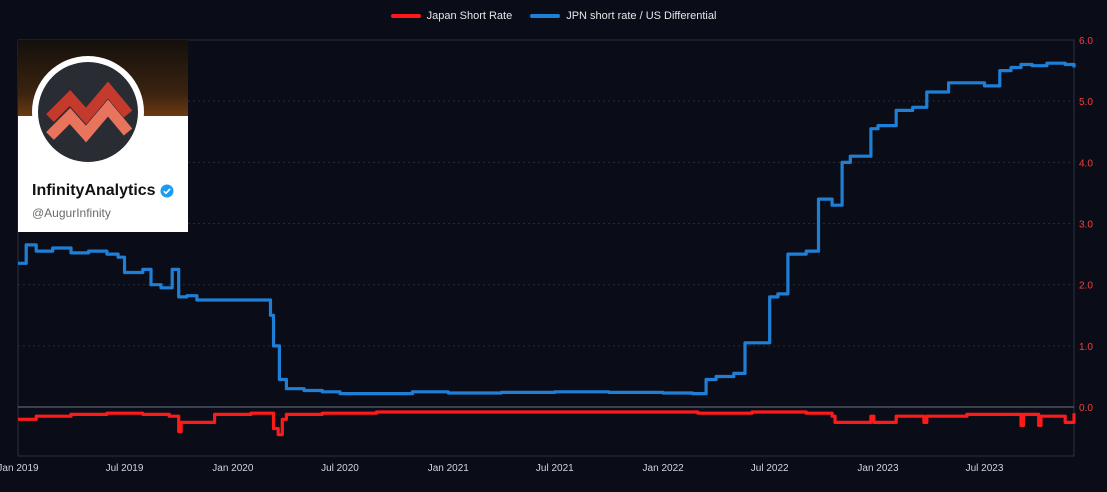 Image resolution: width=1107 pixels, height=492 pixels. What do you see at coordinates (1086, 102) in the screenshot?
I see `y-tick-label: 5.0` at bounding box center [1086, 102].